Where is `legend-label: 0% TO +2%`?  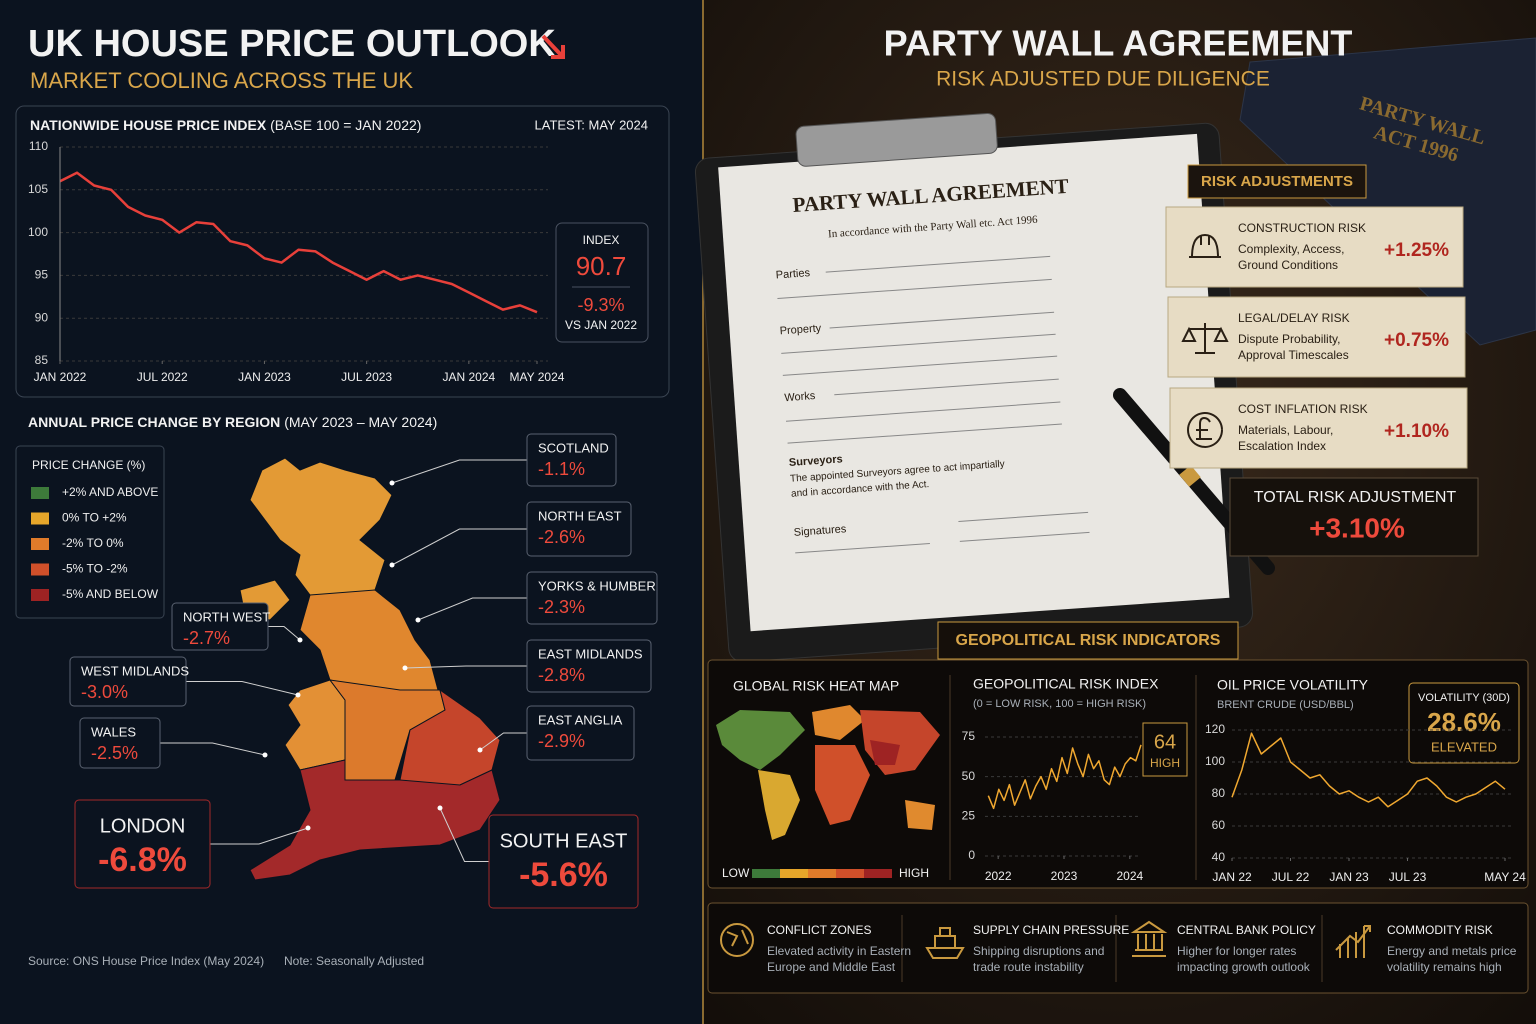
legend-label: 0% TO +2% is located at coordinates (94, 518).